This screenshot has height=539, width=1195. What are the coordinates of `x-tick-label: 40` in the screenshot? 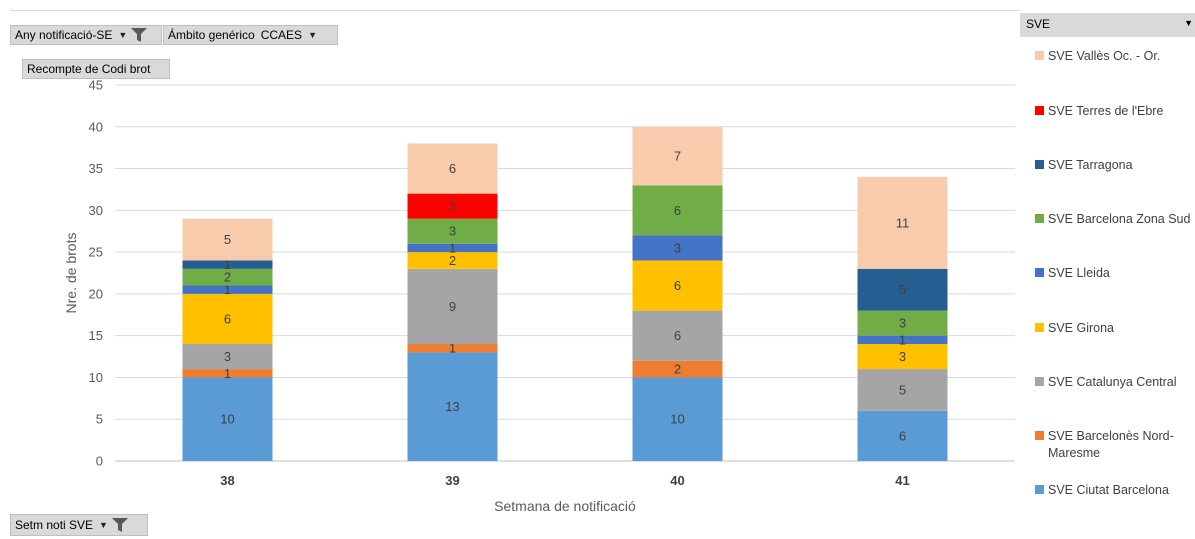 It's located at (677, 480).